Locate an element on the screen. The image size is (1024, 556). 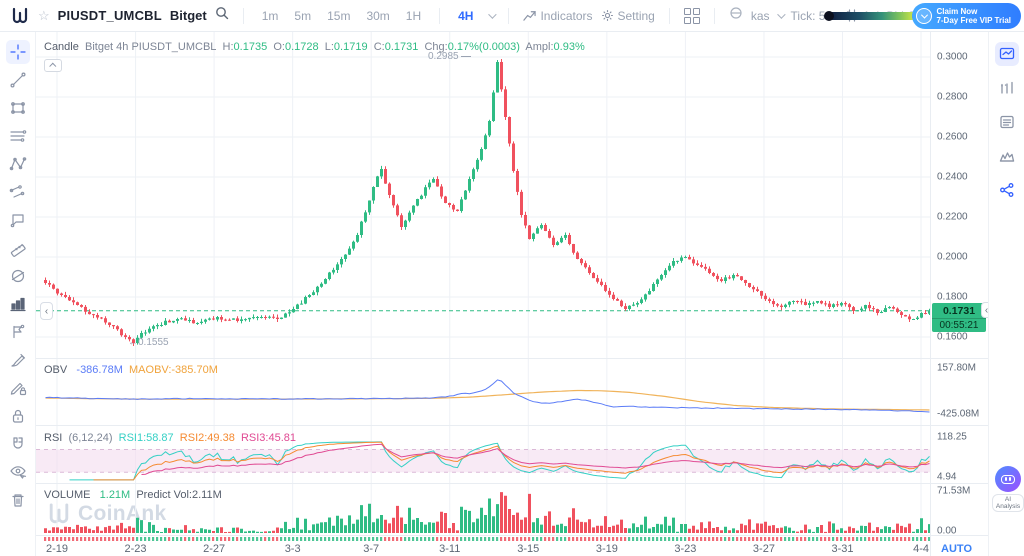
setting-button: Setting is located at coordinates (628, 16).